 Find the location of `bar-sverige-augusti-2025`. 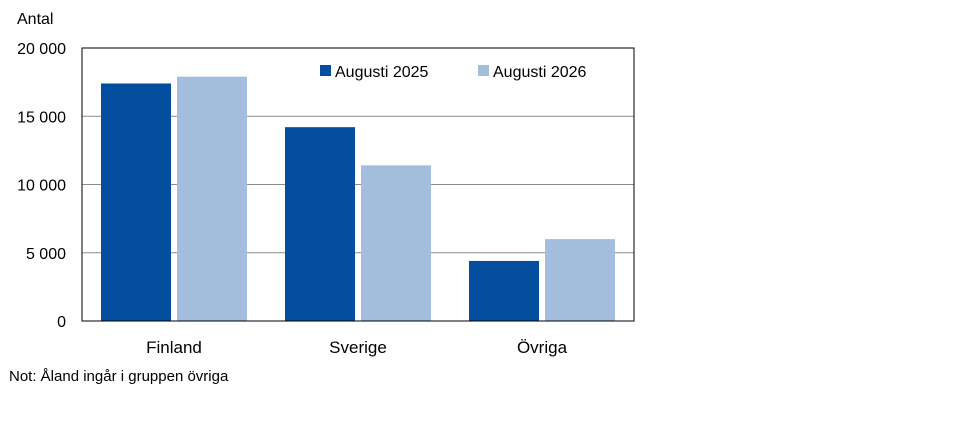

bar-sverige-augusti-2025 is located at coordinates (320, 224).